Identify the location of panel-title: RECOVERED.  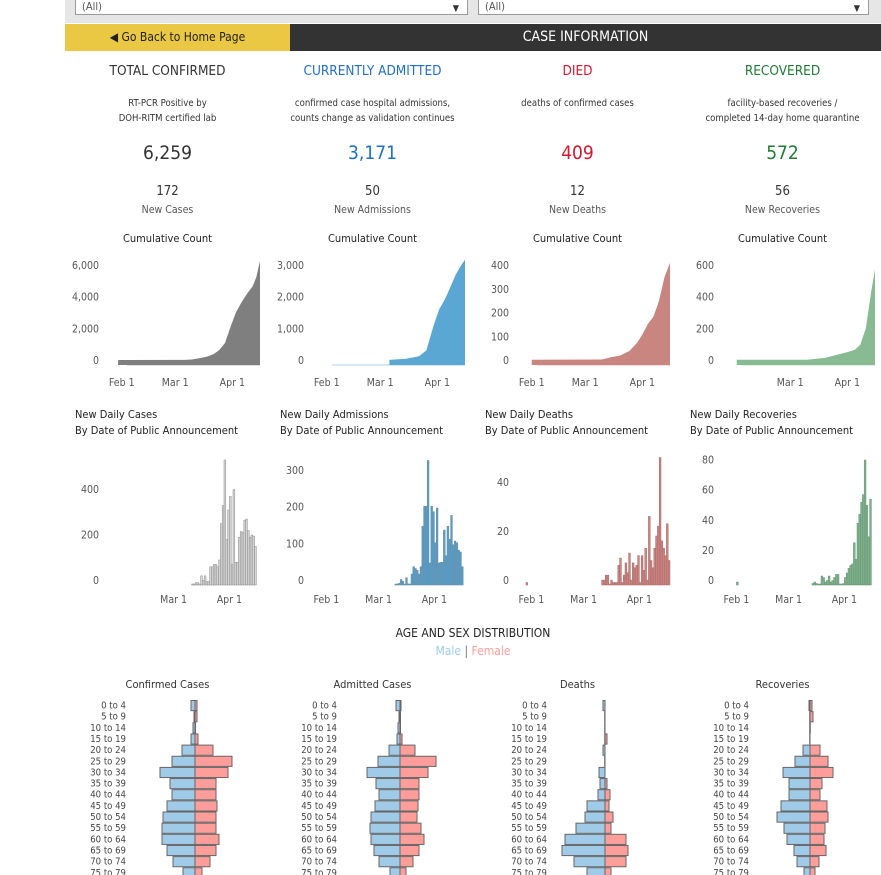
(782, 71).